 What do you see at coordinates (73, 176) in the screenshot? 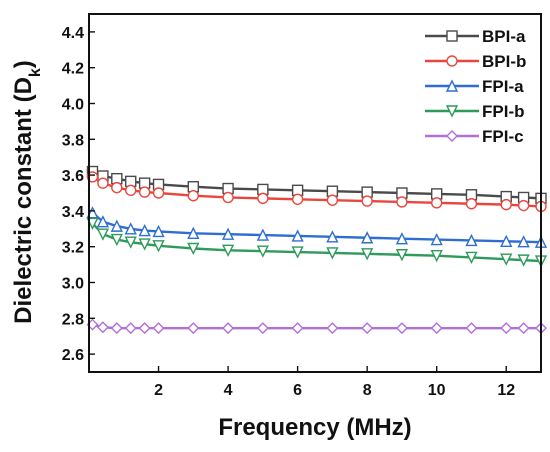
I see `y-tick-label: 3.6` at bounding box center [73, 176].